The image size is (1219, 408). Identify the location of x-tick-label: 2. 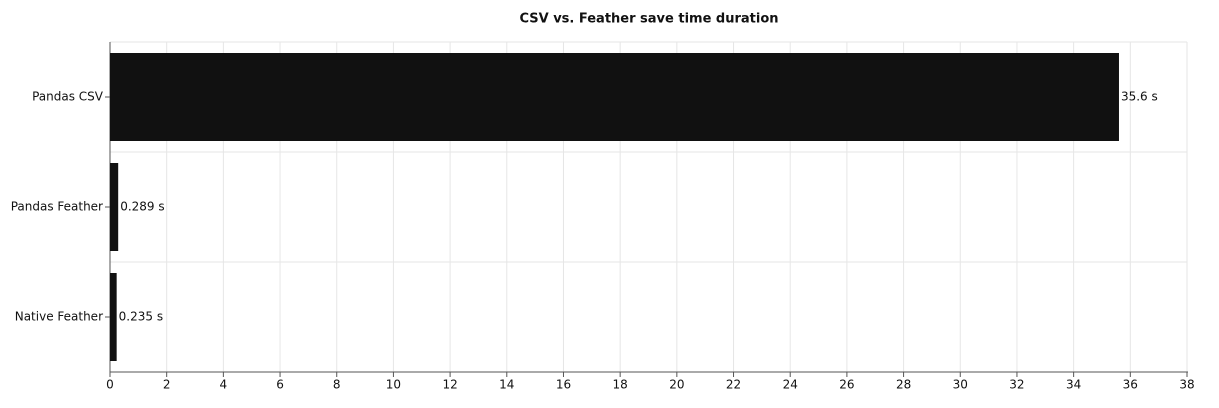
(167, 385).